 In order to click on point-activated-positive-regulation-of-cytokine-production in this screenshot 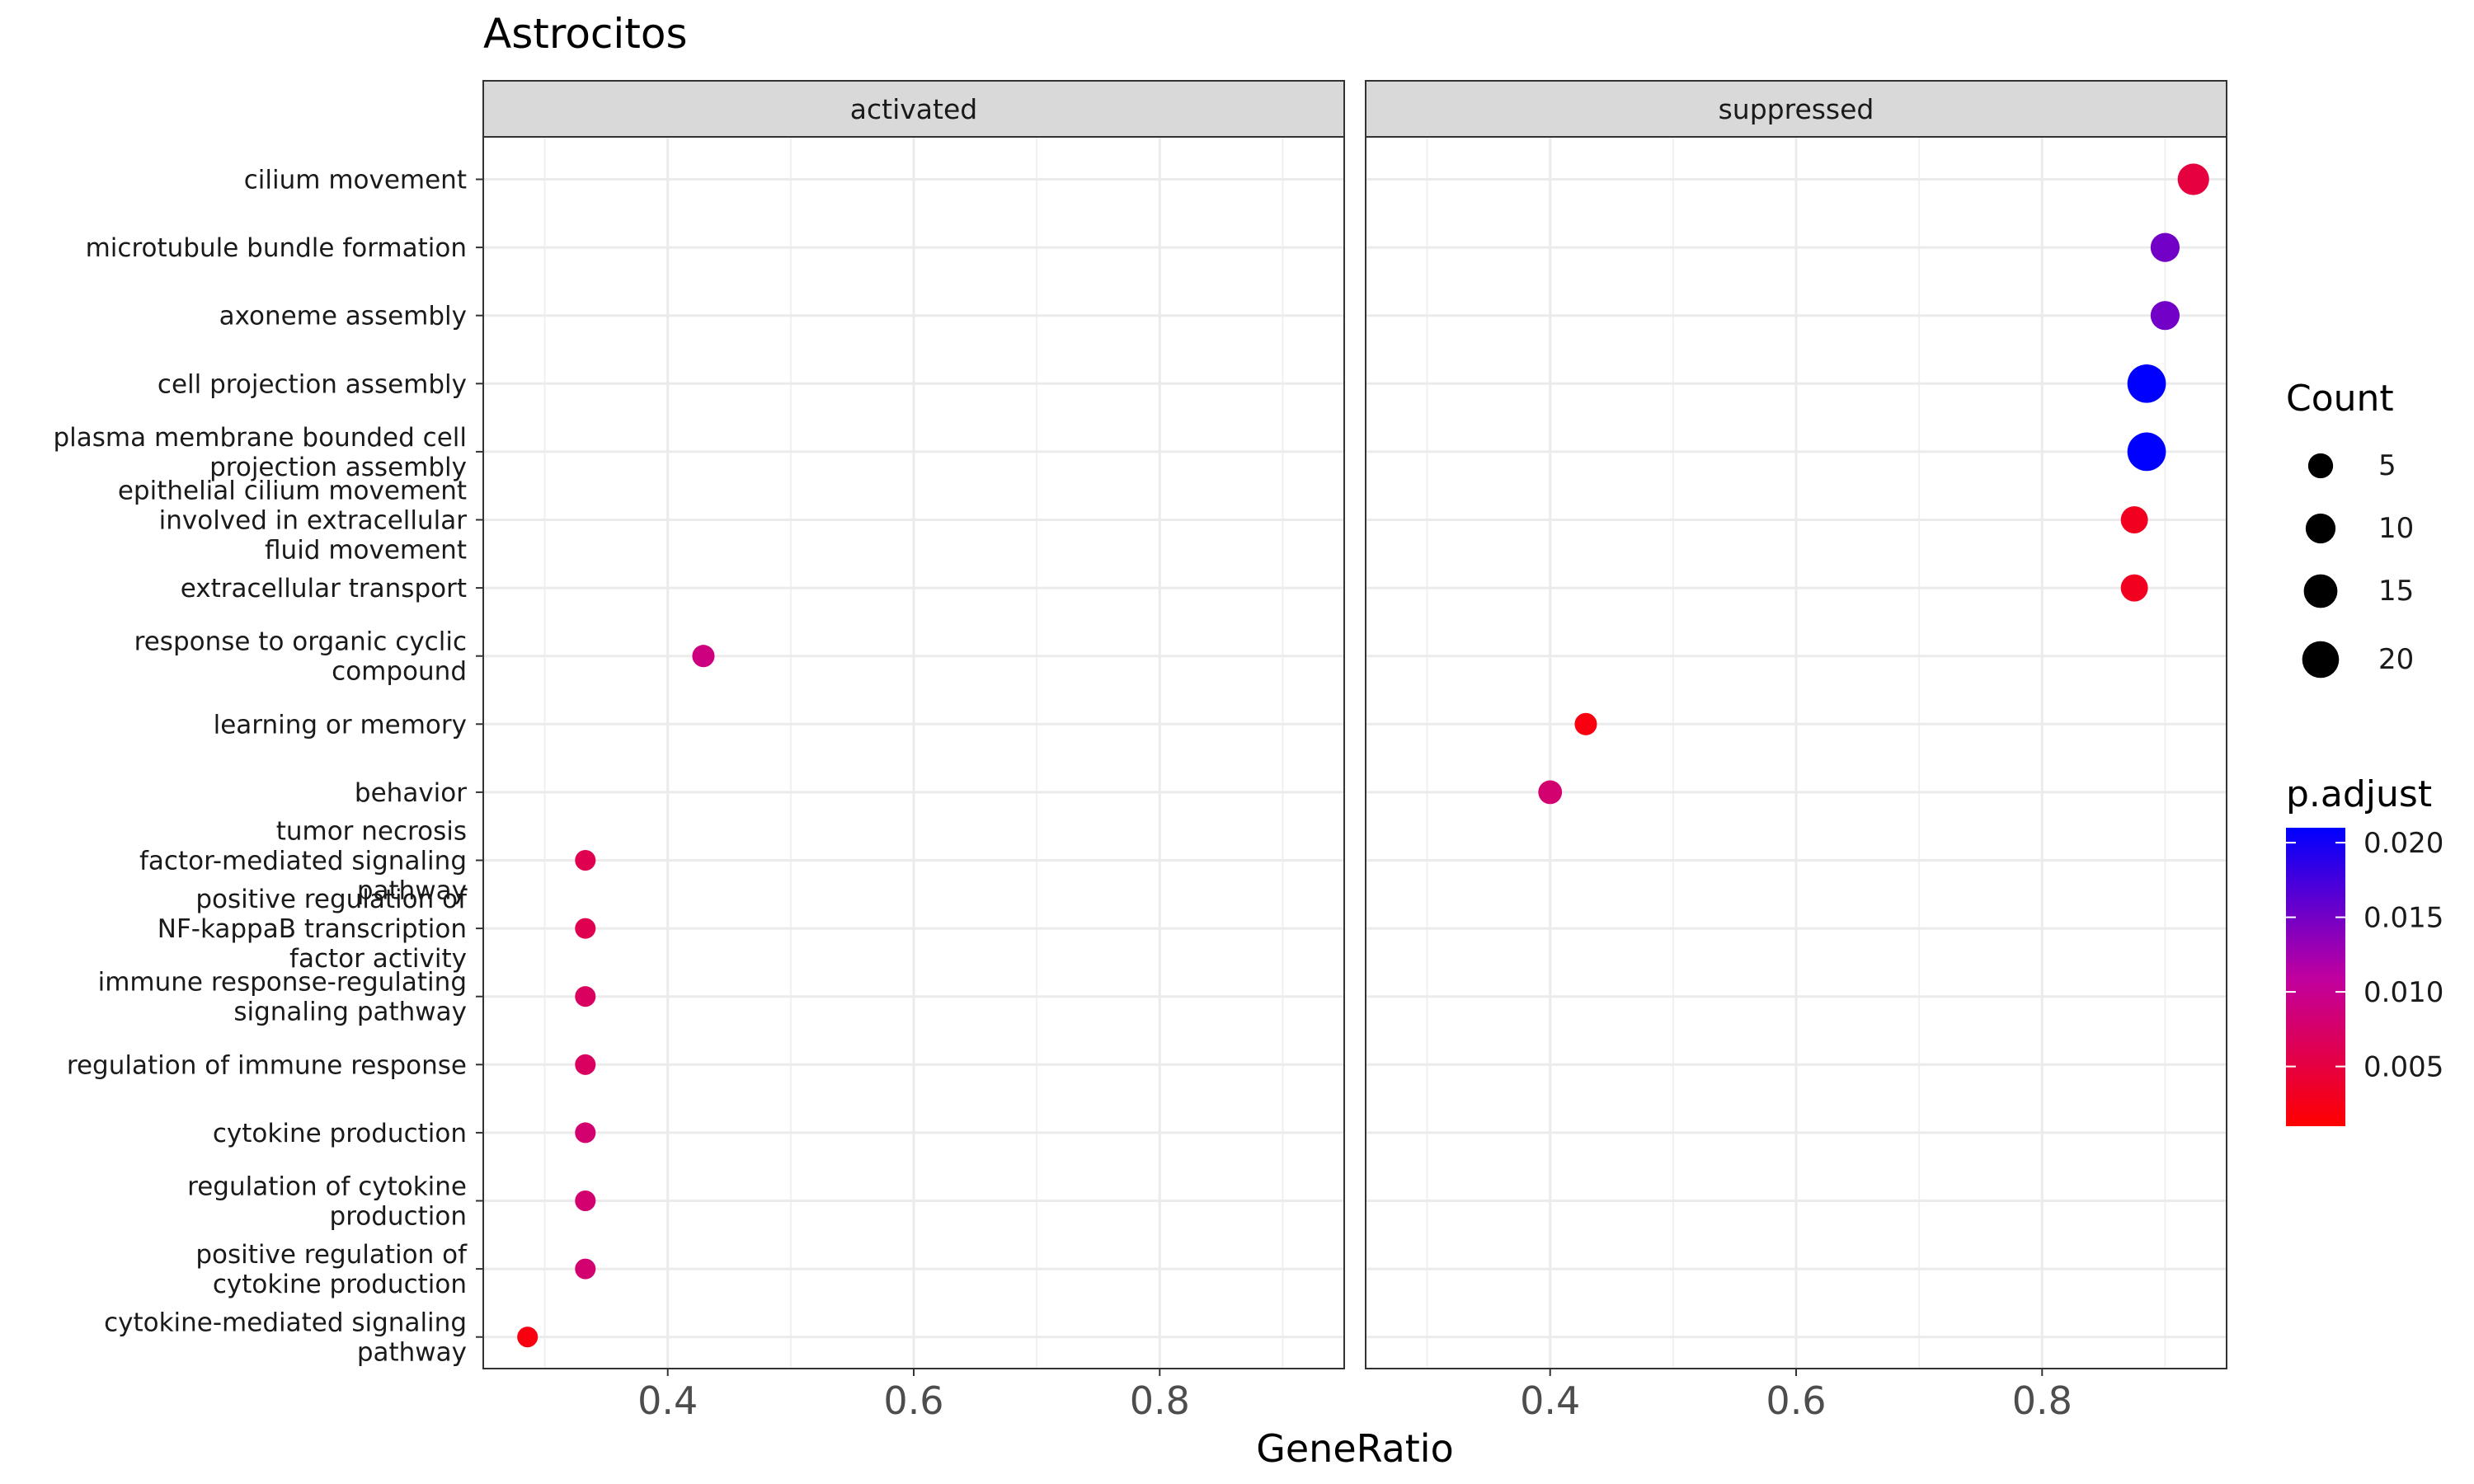, I will do `click(585, 1269)`.